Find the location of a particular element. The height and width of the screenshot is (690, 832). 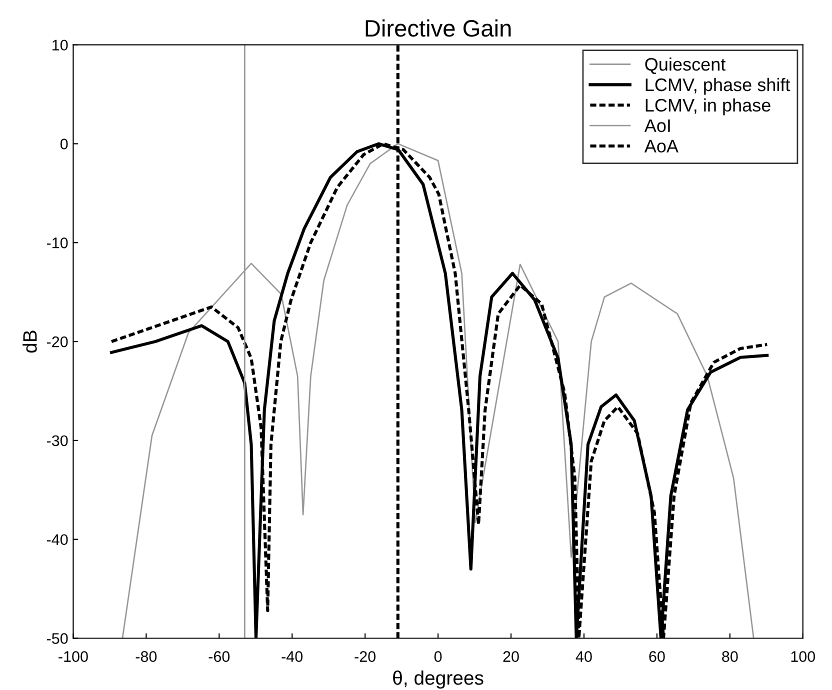

x-tick-label: -80 is located at coordinates (146, 656).